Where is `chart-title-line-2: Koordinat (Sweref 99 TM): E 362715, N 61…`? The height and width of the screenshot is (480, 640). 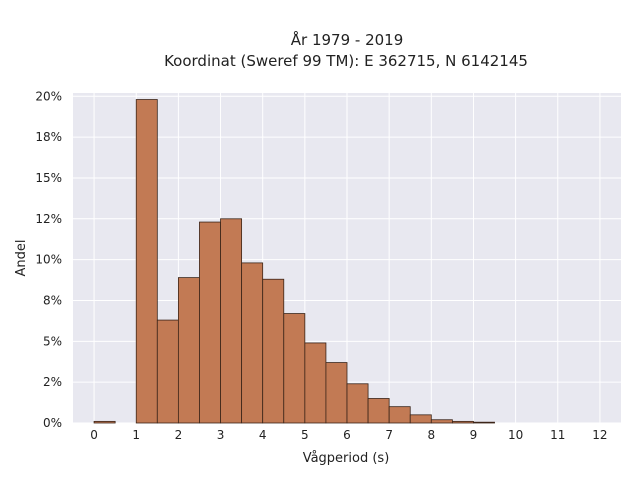
chart-title-line-2: Koordinat (Sweref 99 TM): E 362715, N 61… is located at coordinates (346, 61).